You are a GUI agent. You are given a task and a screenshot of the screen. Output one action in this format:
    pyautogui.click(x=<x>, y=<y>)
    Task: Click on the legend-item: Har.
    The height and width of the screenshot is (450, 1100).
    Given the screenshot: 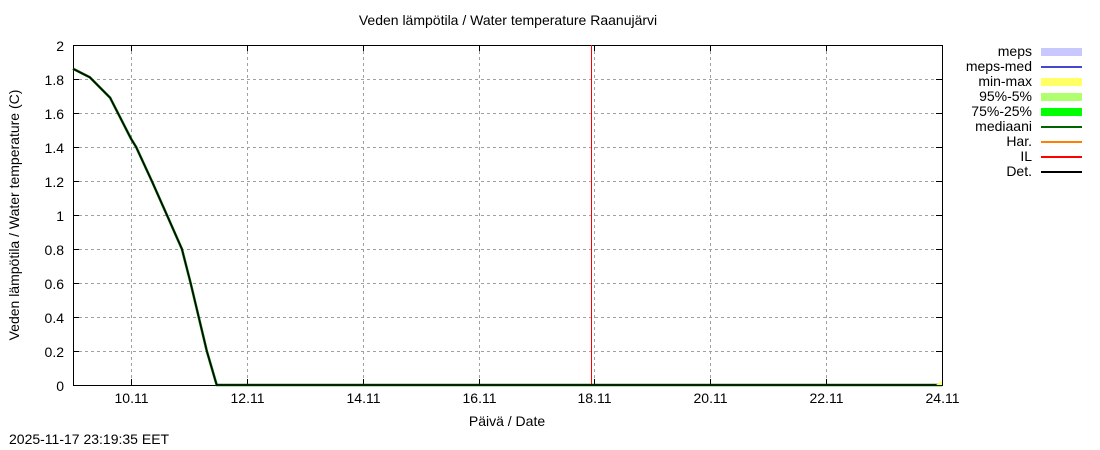 What is the action you would take?
    pyautogui.click(x=1015, y=141)
    